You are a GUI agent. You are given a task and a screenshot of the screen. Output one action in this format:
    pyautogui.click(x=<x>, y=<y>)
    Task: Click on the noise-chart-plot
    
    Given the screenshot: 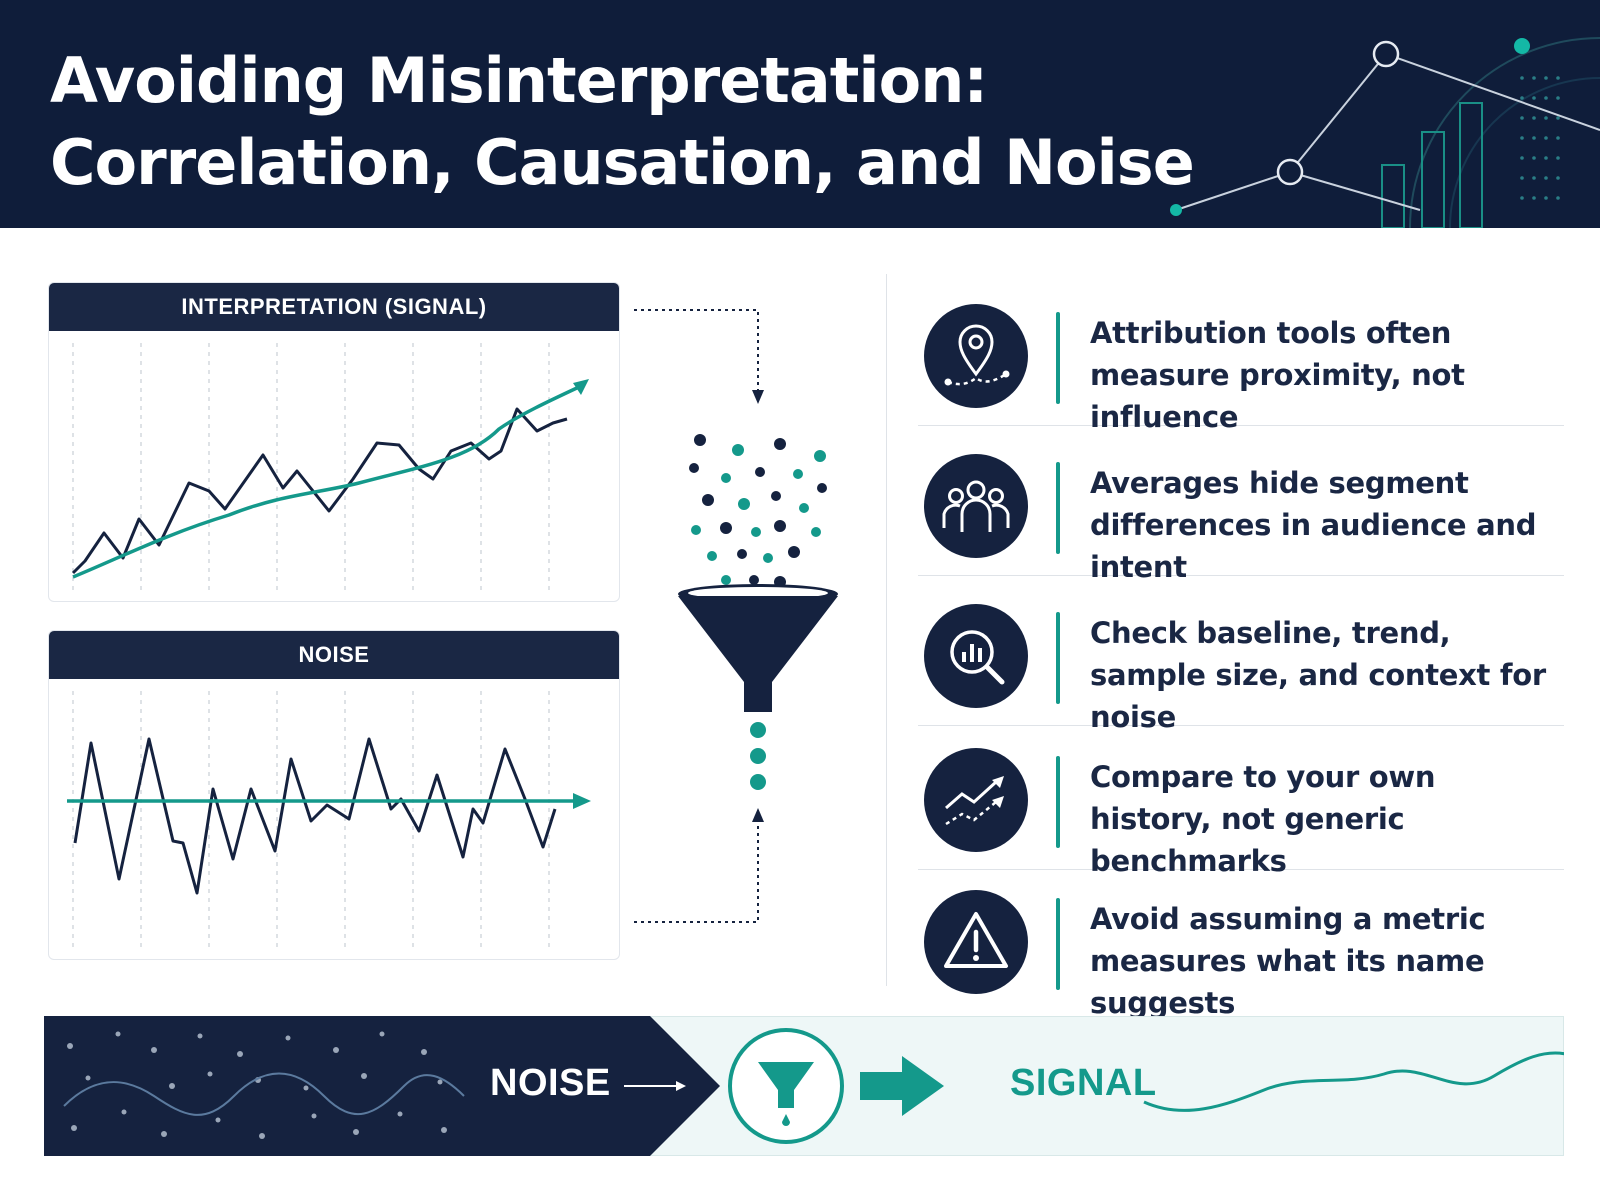 What is the action you would take?
    pyautogui.click(x=329, y=821)
    